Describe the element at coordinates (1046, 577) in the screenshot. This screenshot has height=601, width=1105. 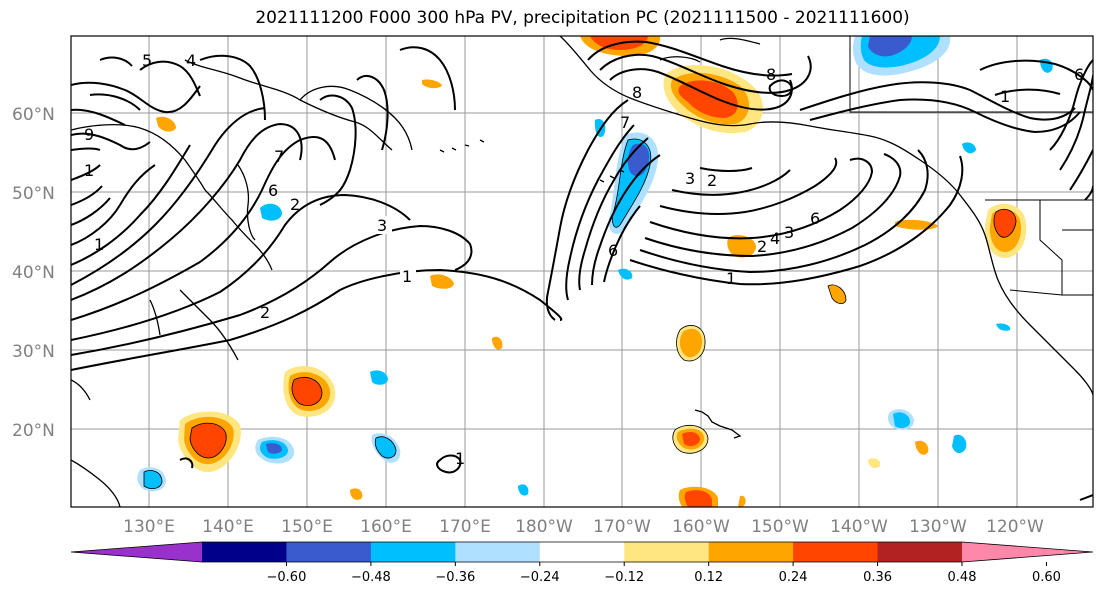
I see `colorbar-tick-label: 0.60` at that location.